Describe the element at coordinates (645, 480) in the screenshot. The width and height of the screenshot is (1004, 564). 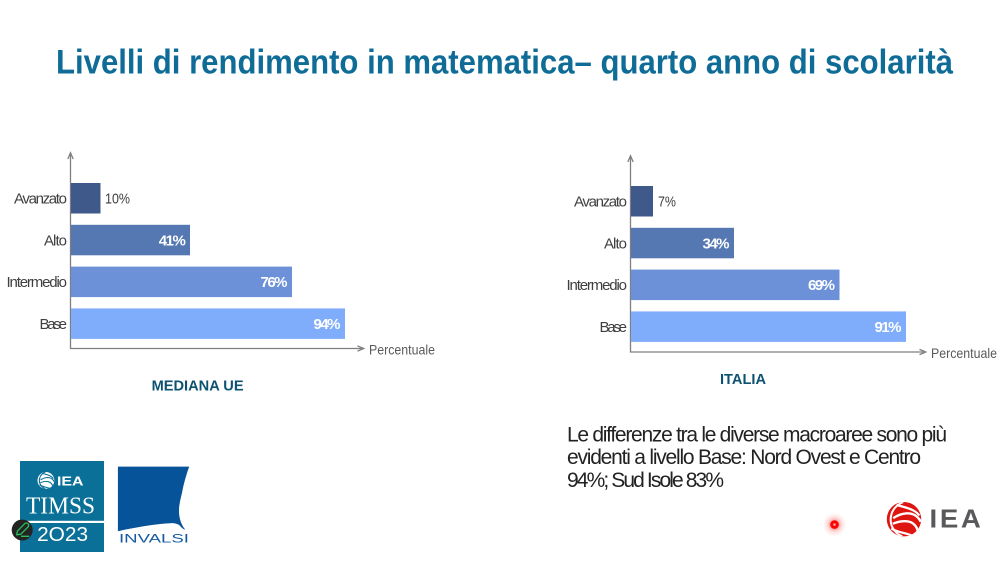
I see `svg-text: 94%; Sud Isole 83%` at that location.